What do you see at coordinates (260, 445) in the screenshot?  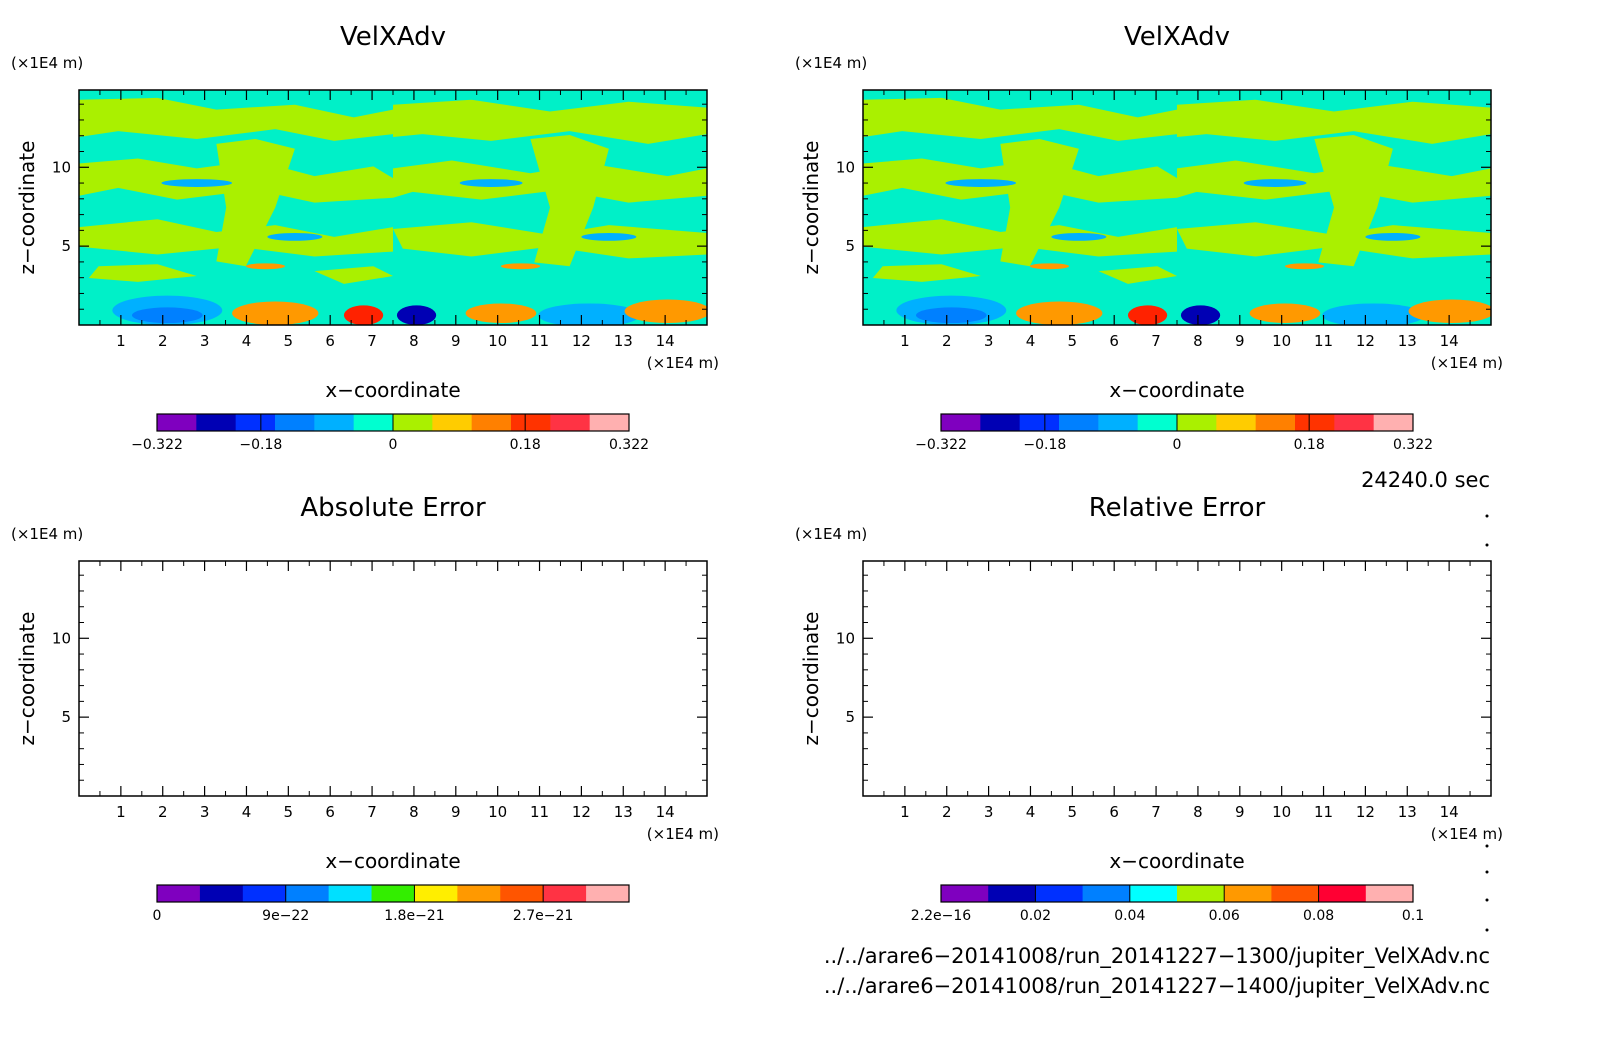 I see `colorbar-label: −0.18` at bounding box center [260, 445].